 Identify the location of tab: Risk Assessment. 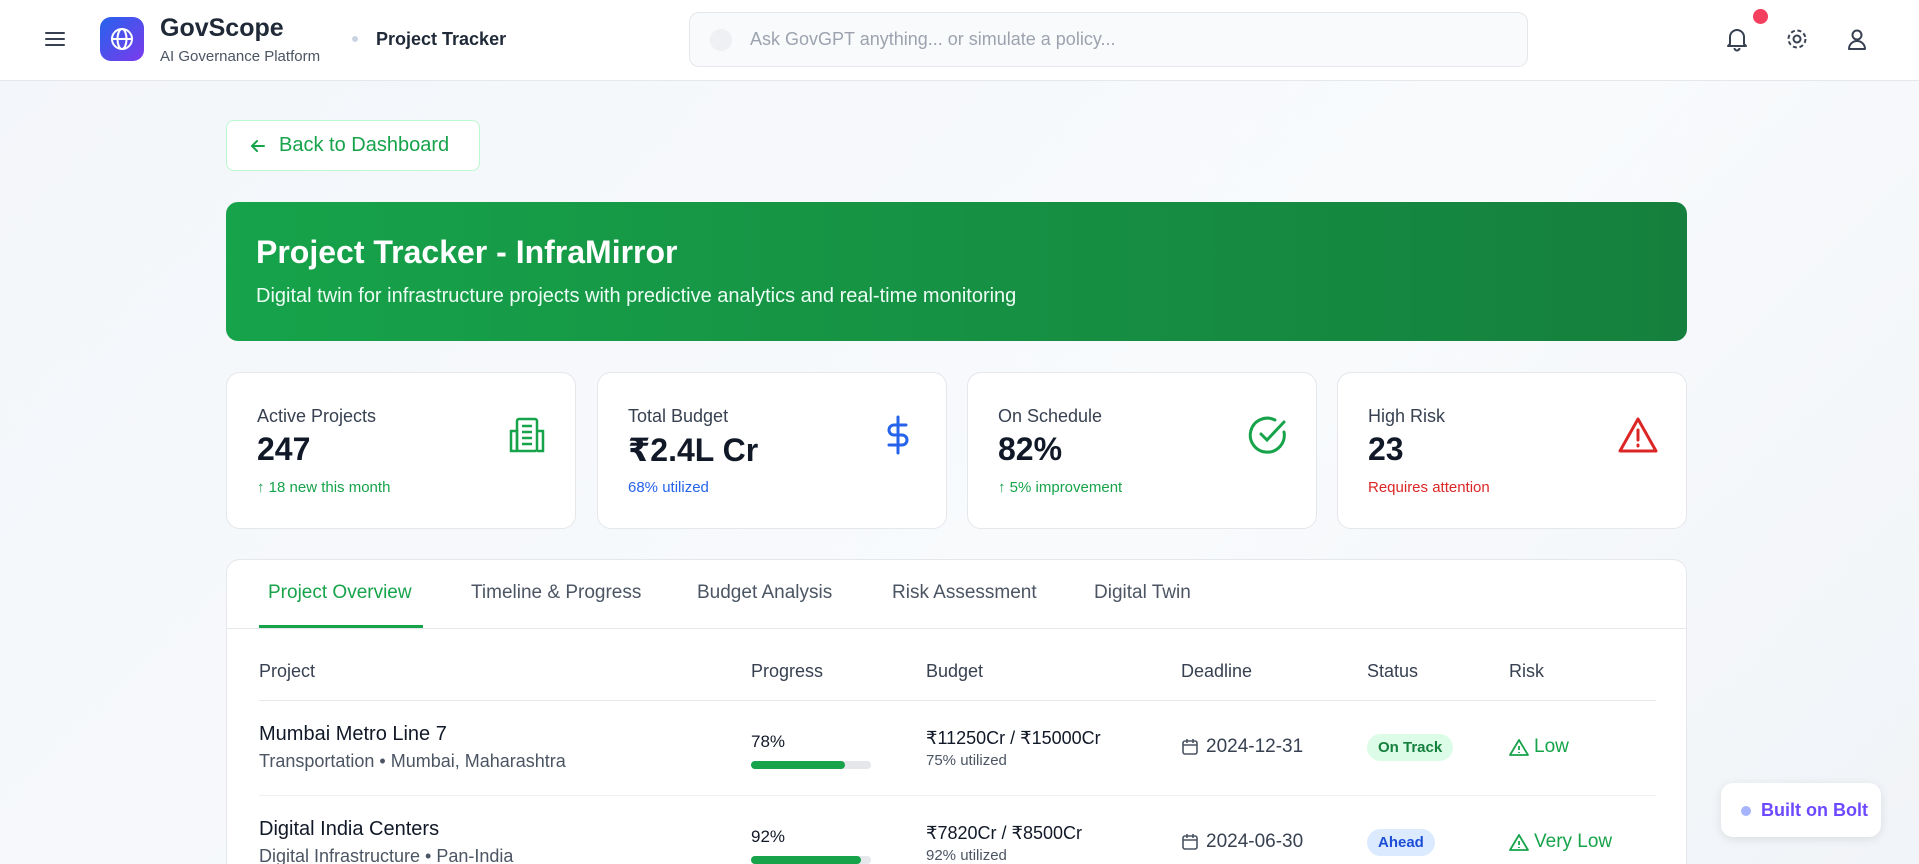
(964, 592).